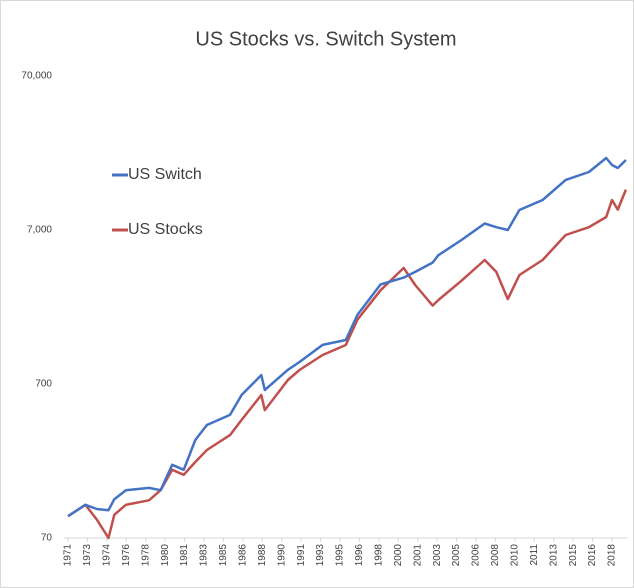  Describe the element at coordinates (87, 555) in the screenshot. I see `x-tick-label: 1973` at that location.